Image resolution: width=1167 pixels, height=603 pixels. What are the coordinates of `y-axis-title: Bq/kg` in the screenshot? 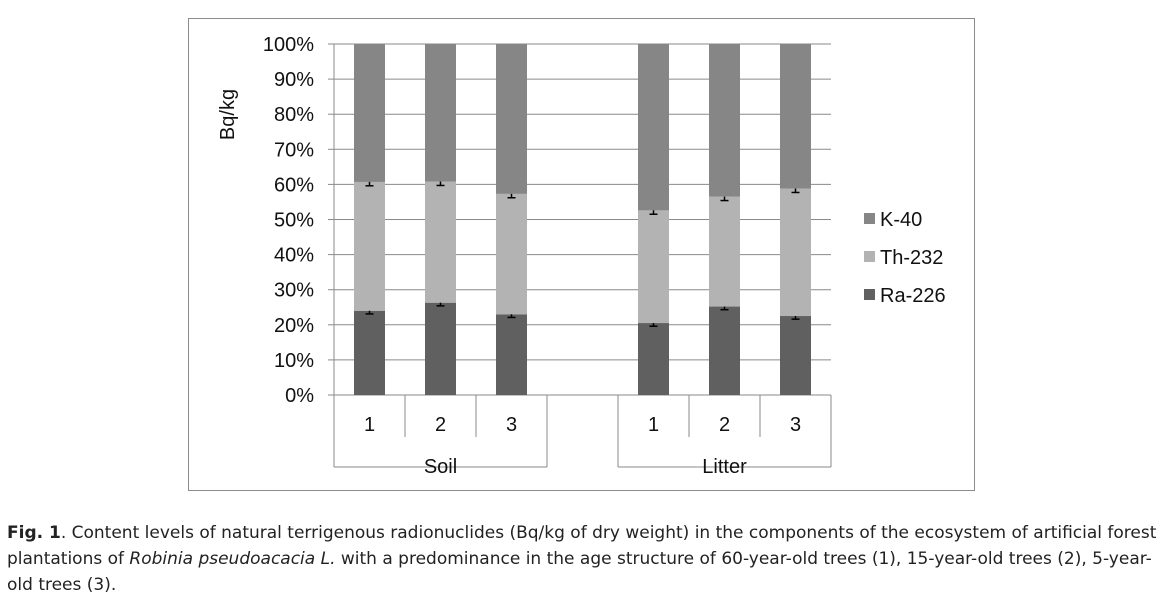 It's located at (228, 114).